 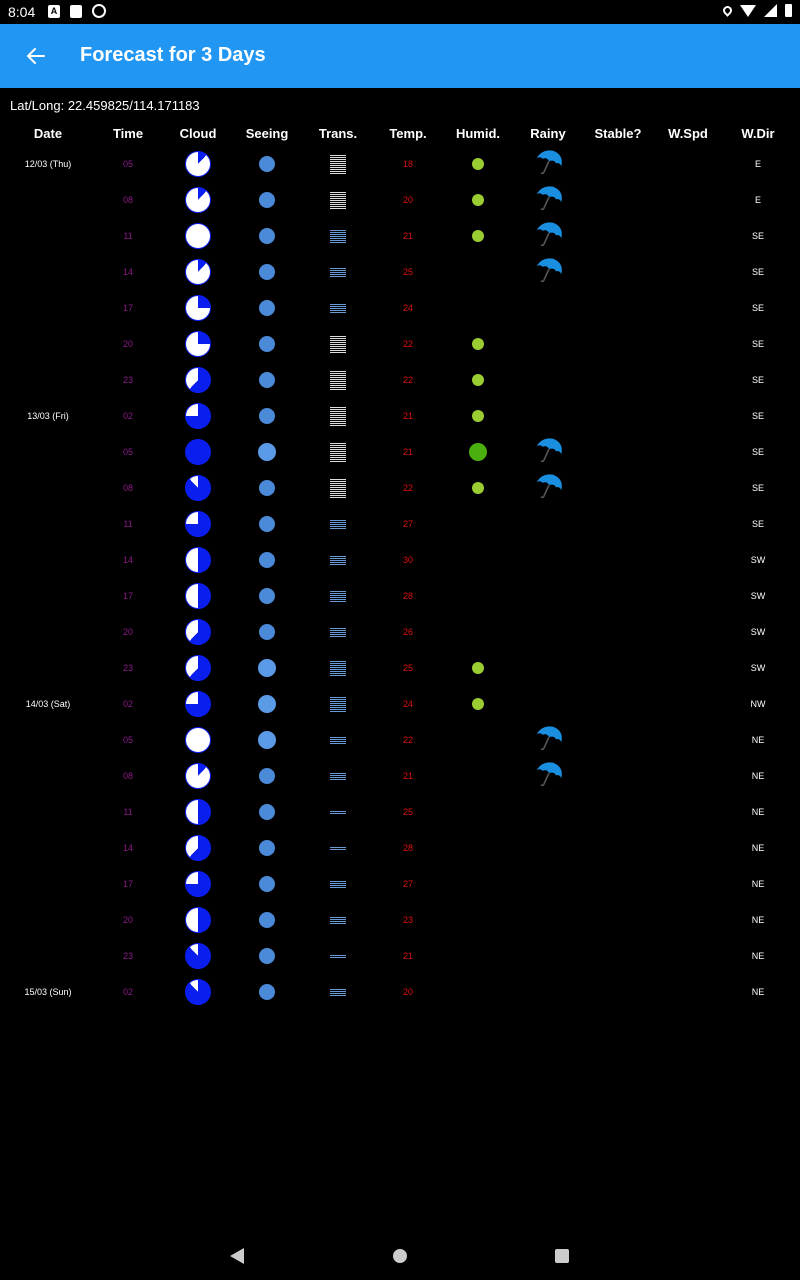 What do you see at coordinates (76, 11) in the screenshot?
I see `sd-card-icon` at bounding box center [76, 11].